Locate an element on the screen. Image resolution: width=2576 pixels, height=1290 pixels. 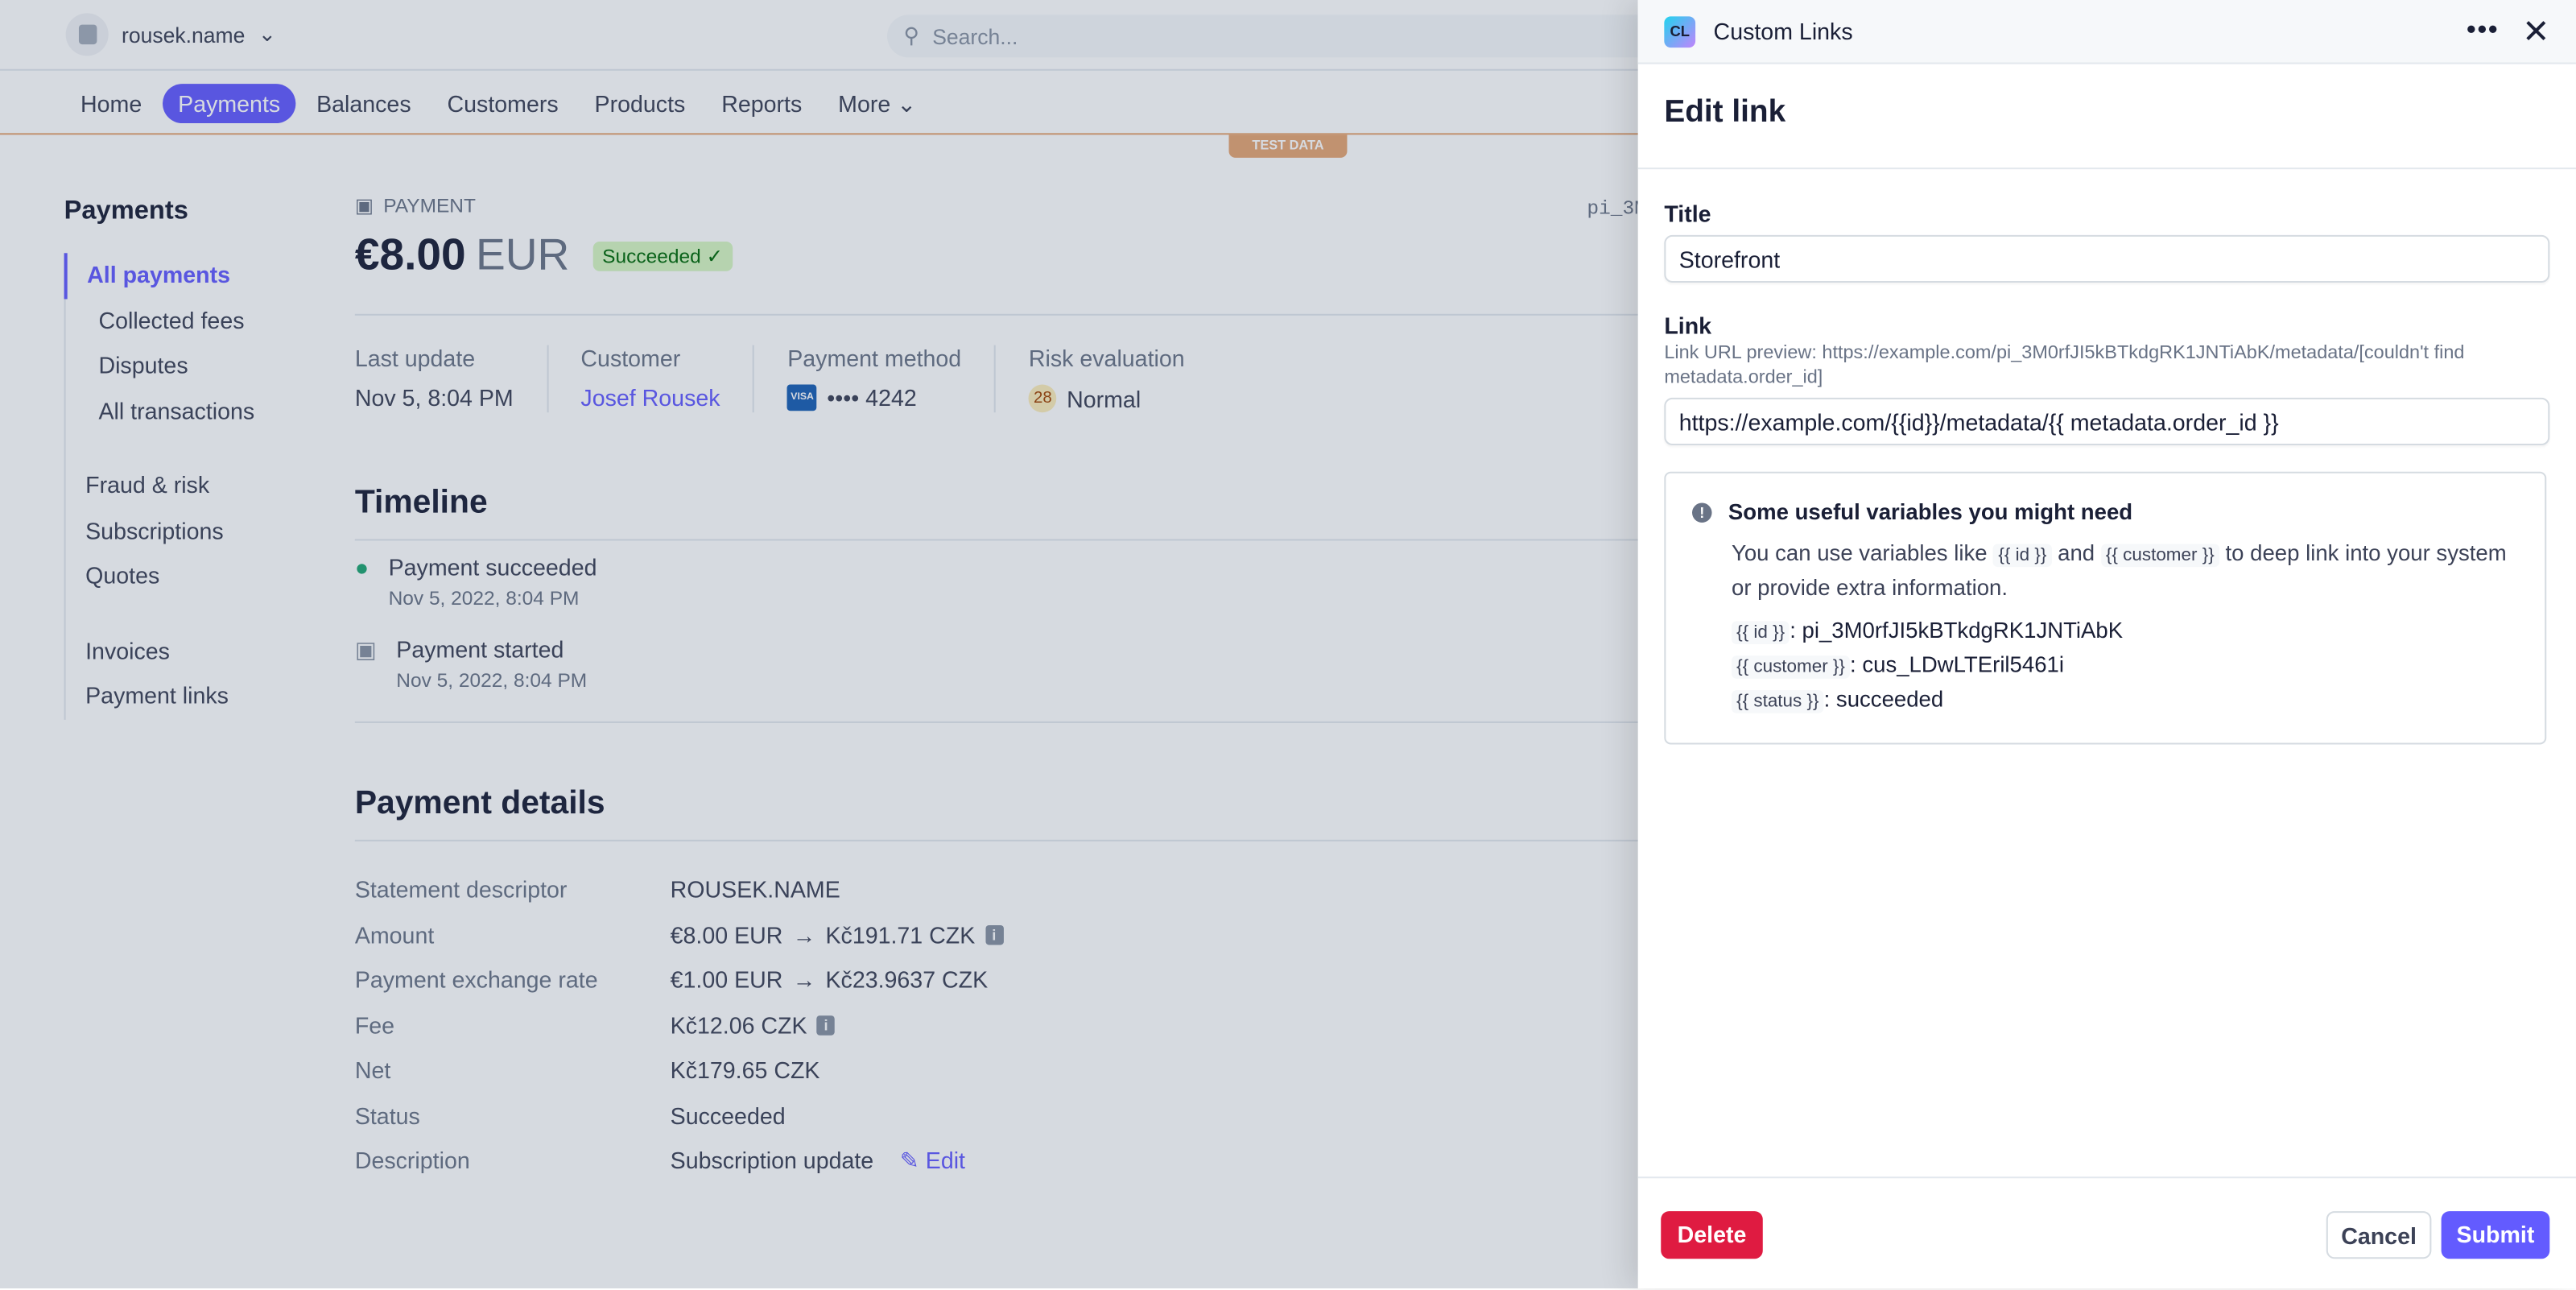
payment-kicker: PAYMENT is located at coordinates (429, 205).